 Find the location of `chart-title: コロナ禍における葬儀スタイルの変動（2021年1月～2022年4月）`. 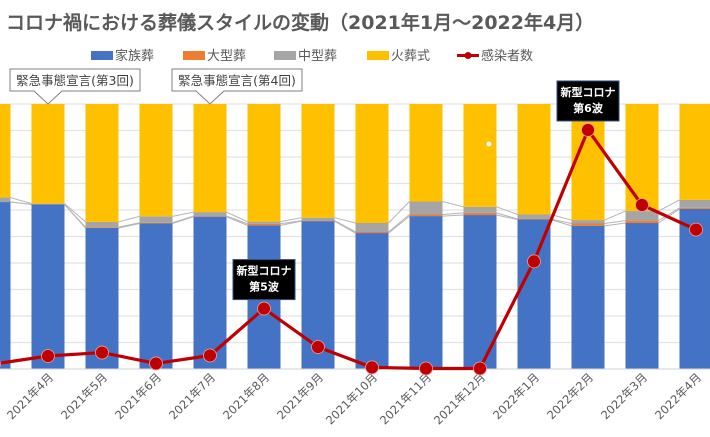

chart-title: コロナ禍における葬儀スタイルの変動（2021年1月～2022年4月） is located at coordinates (300, 22).